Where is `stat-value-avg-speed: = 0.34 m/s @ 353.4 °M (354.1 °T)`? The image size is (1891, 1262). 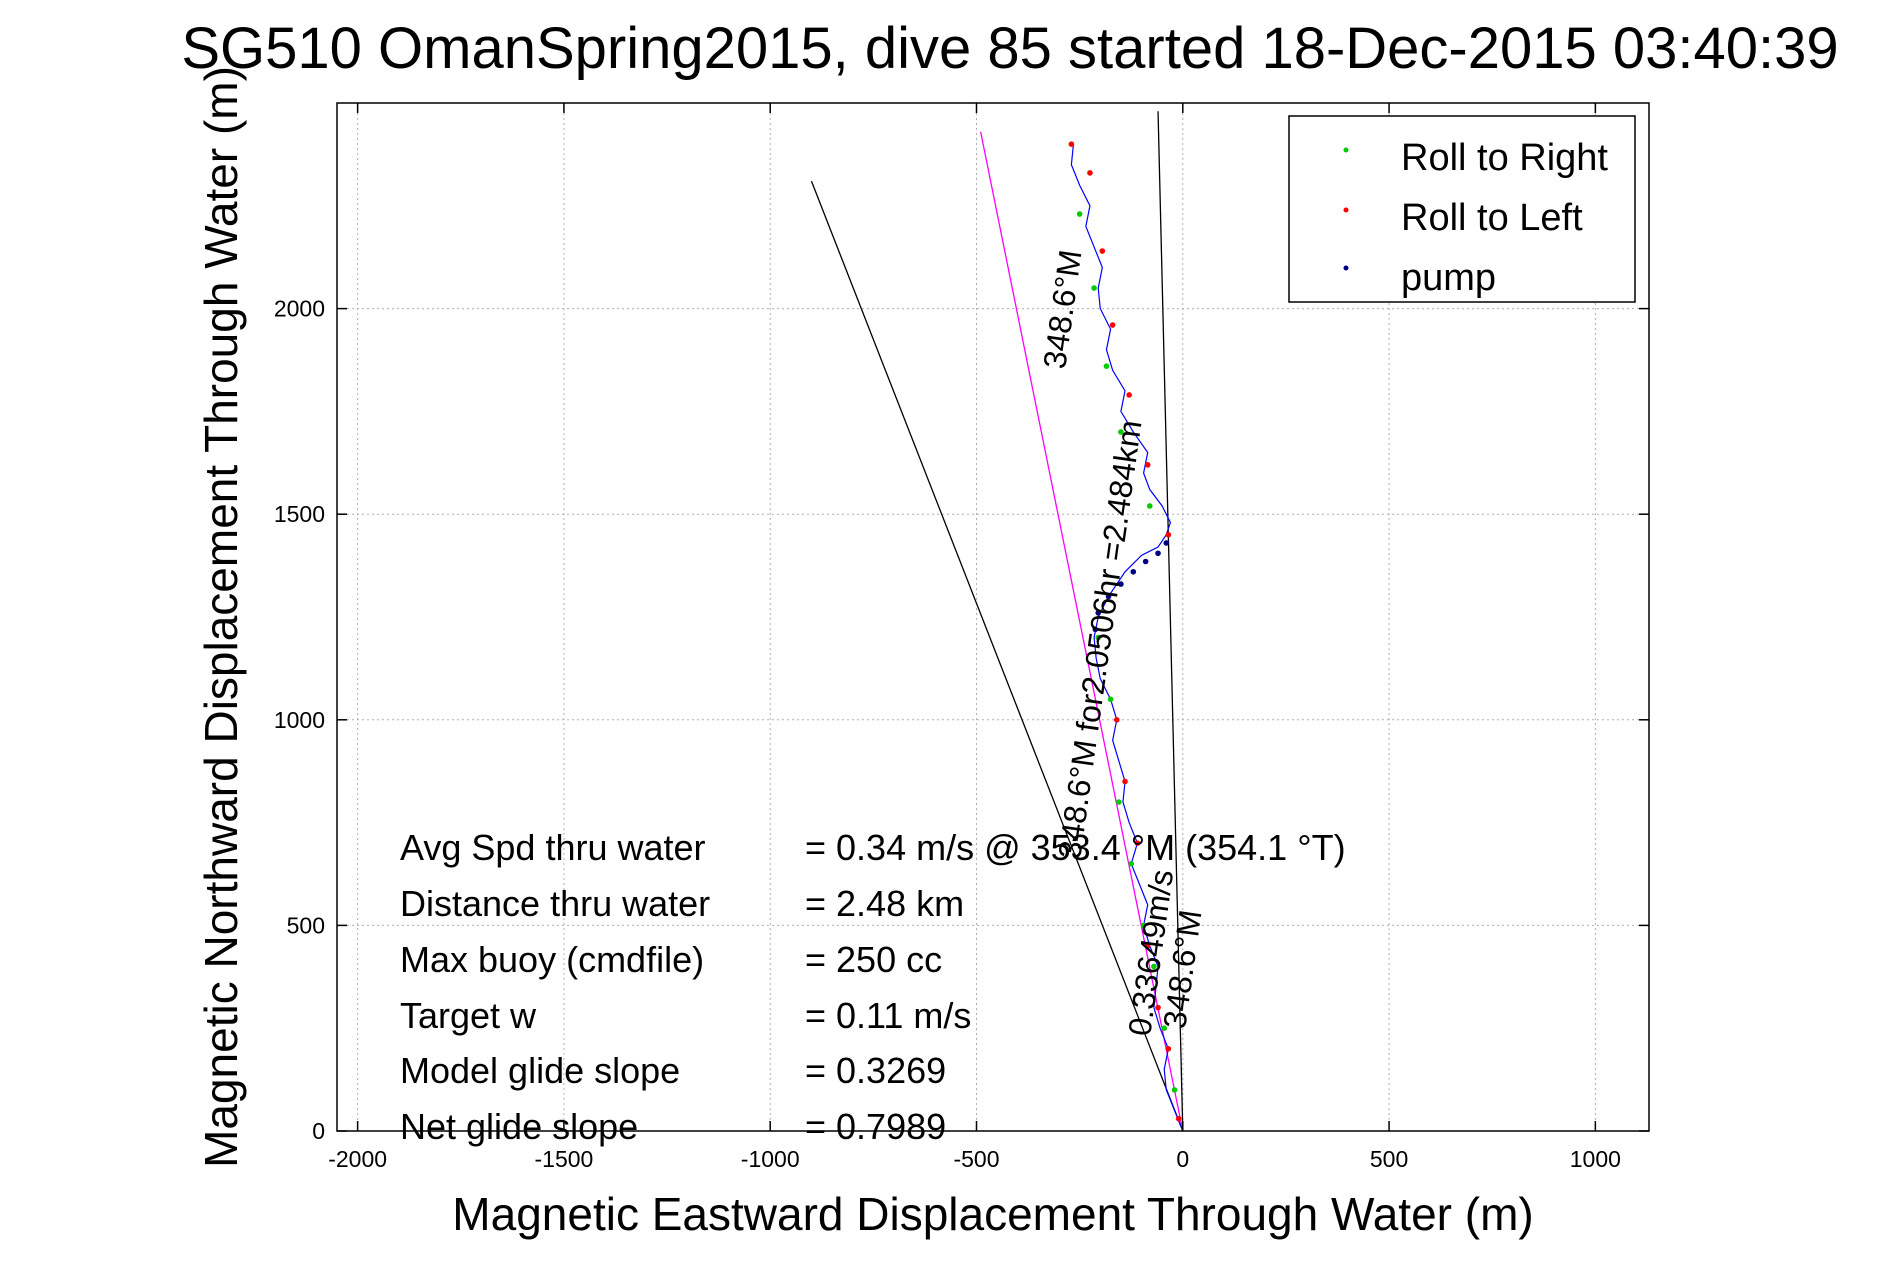 stat-value-avg-speed: = 0.34 m/s @ 353.4 °M (354.1 °T) is located at coordinates (1075, 847).